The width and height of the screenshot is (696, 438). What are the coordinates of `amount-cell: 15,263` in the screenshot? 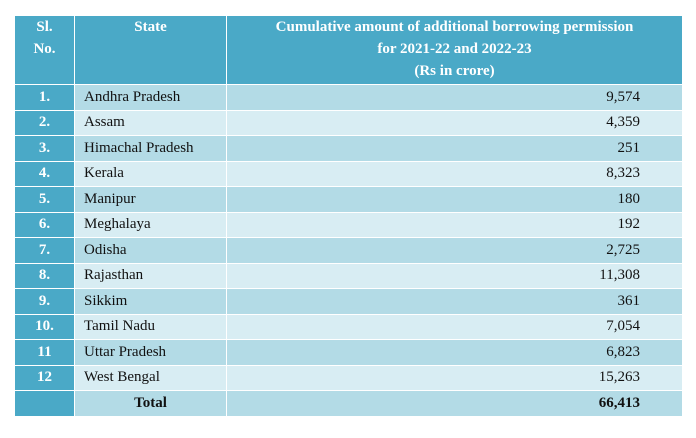 It's located at (454, 377).